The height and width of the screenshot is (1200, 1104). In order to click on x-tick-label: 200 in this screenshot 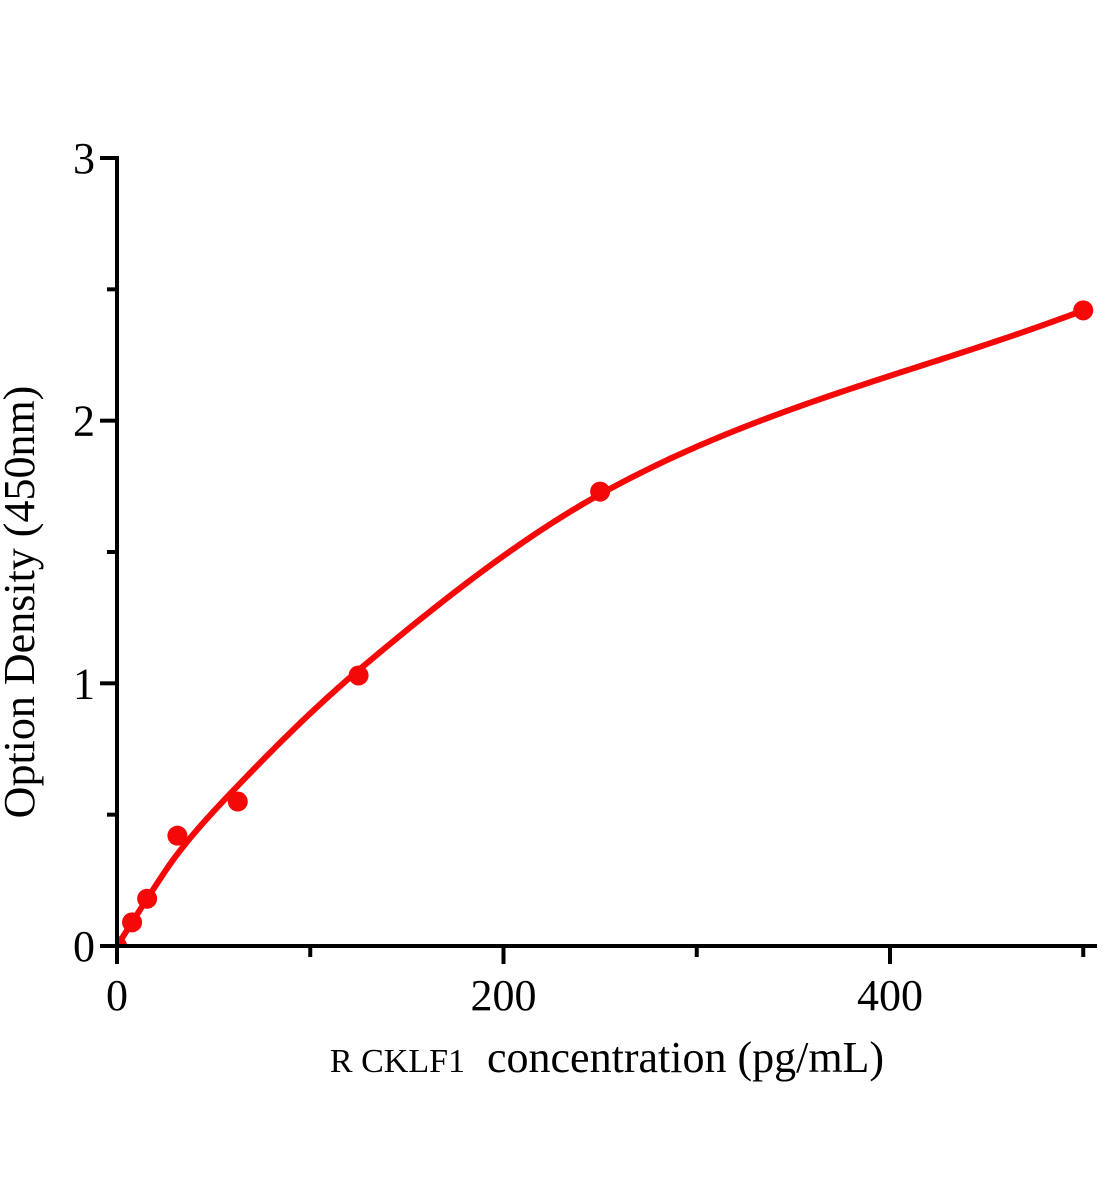, I will do `click(504, 995)`.